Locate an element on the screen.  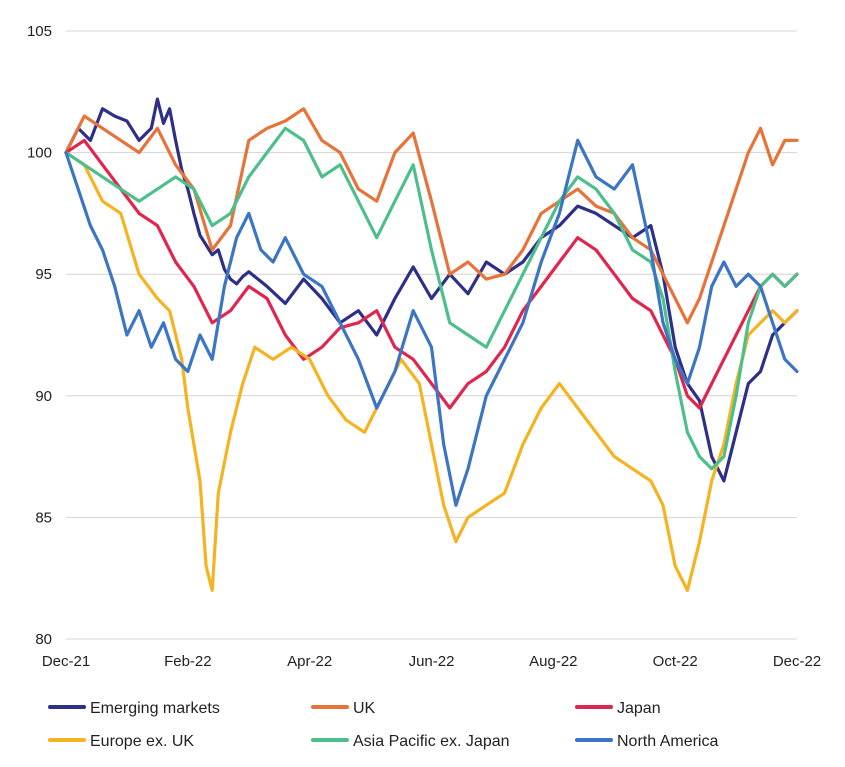
y-tick-label: 100 is located at coordinates (39, 153).